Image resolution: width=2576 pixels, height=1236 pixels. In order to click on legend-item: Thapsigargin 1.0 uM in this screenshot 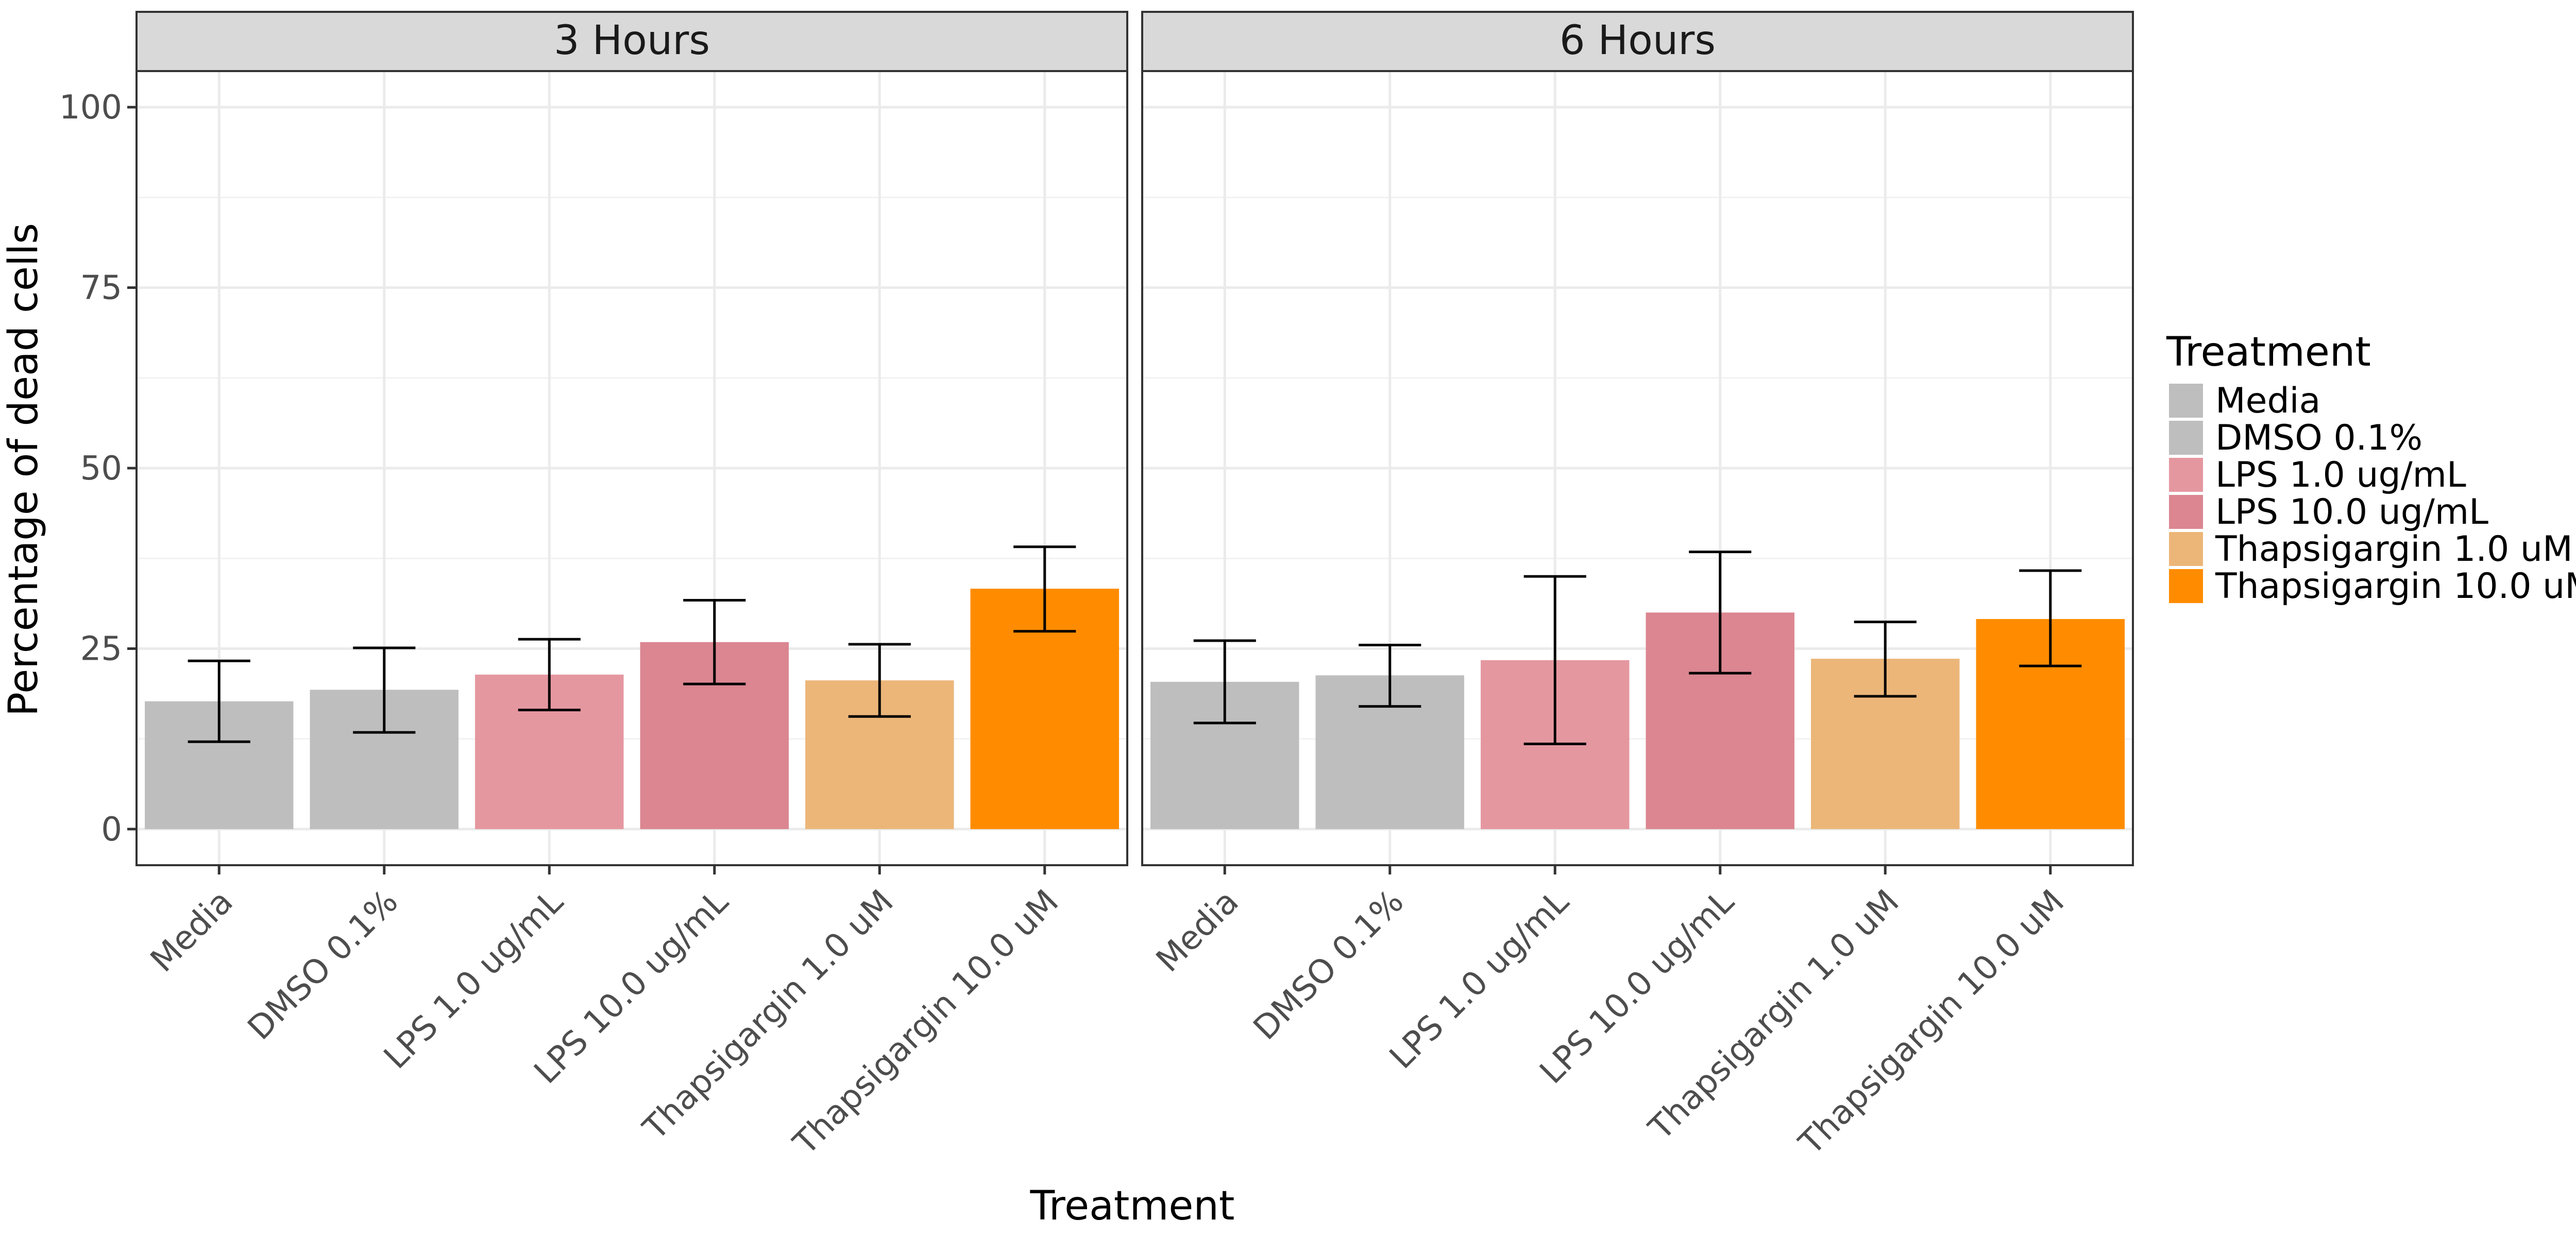, I will do `click(2371, 549)`.